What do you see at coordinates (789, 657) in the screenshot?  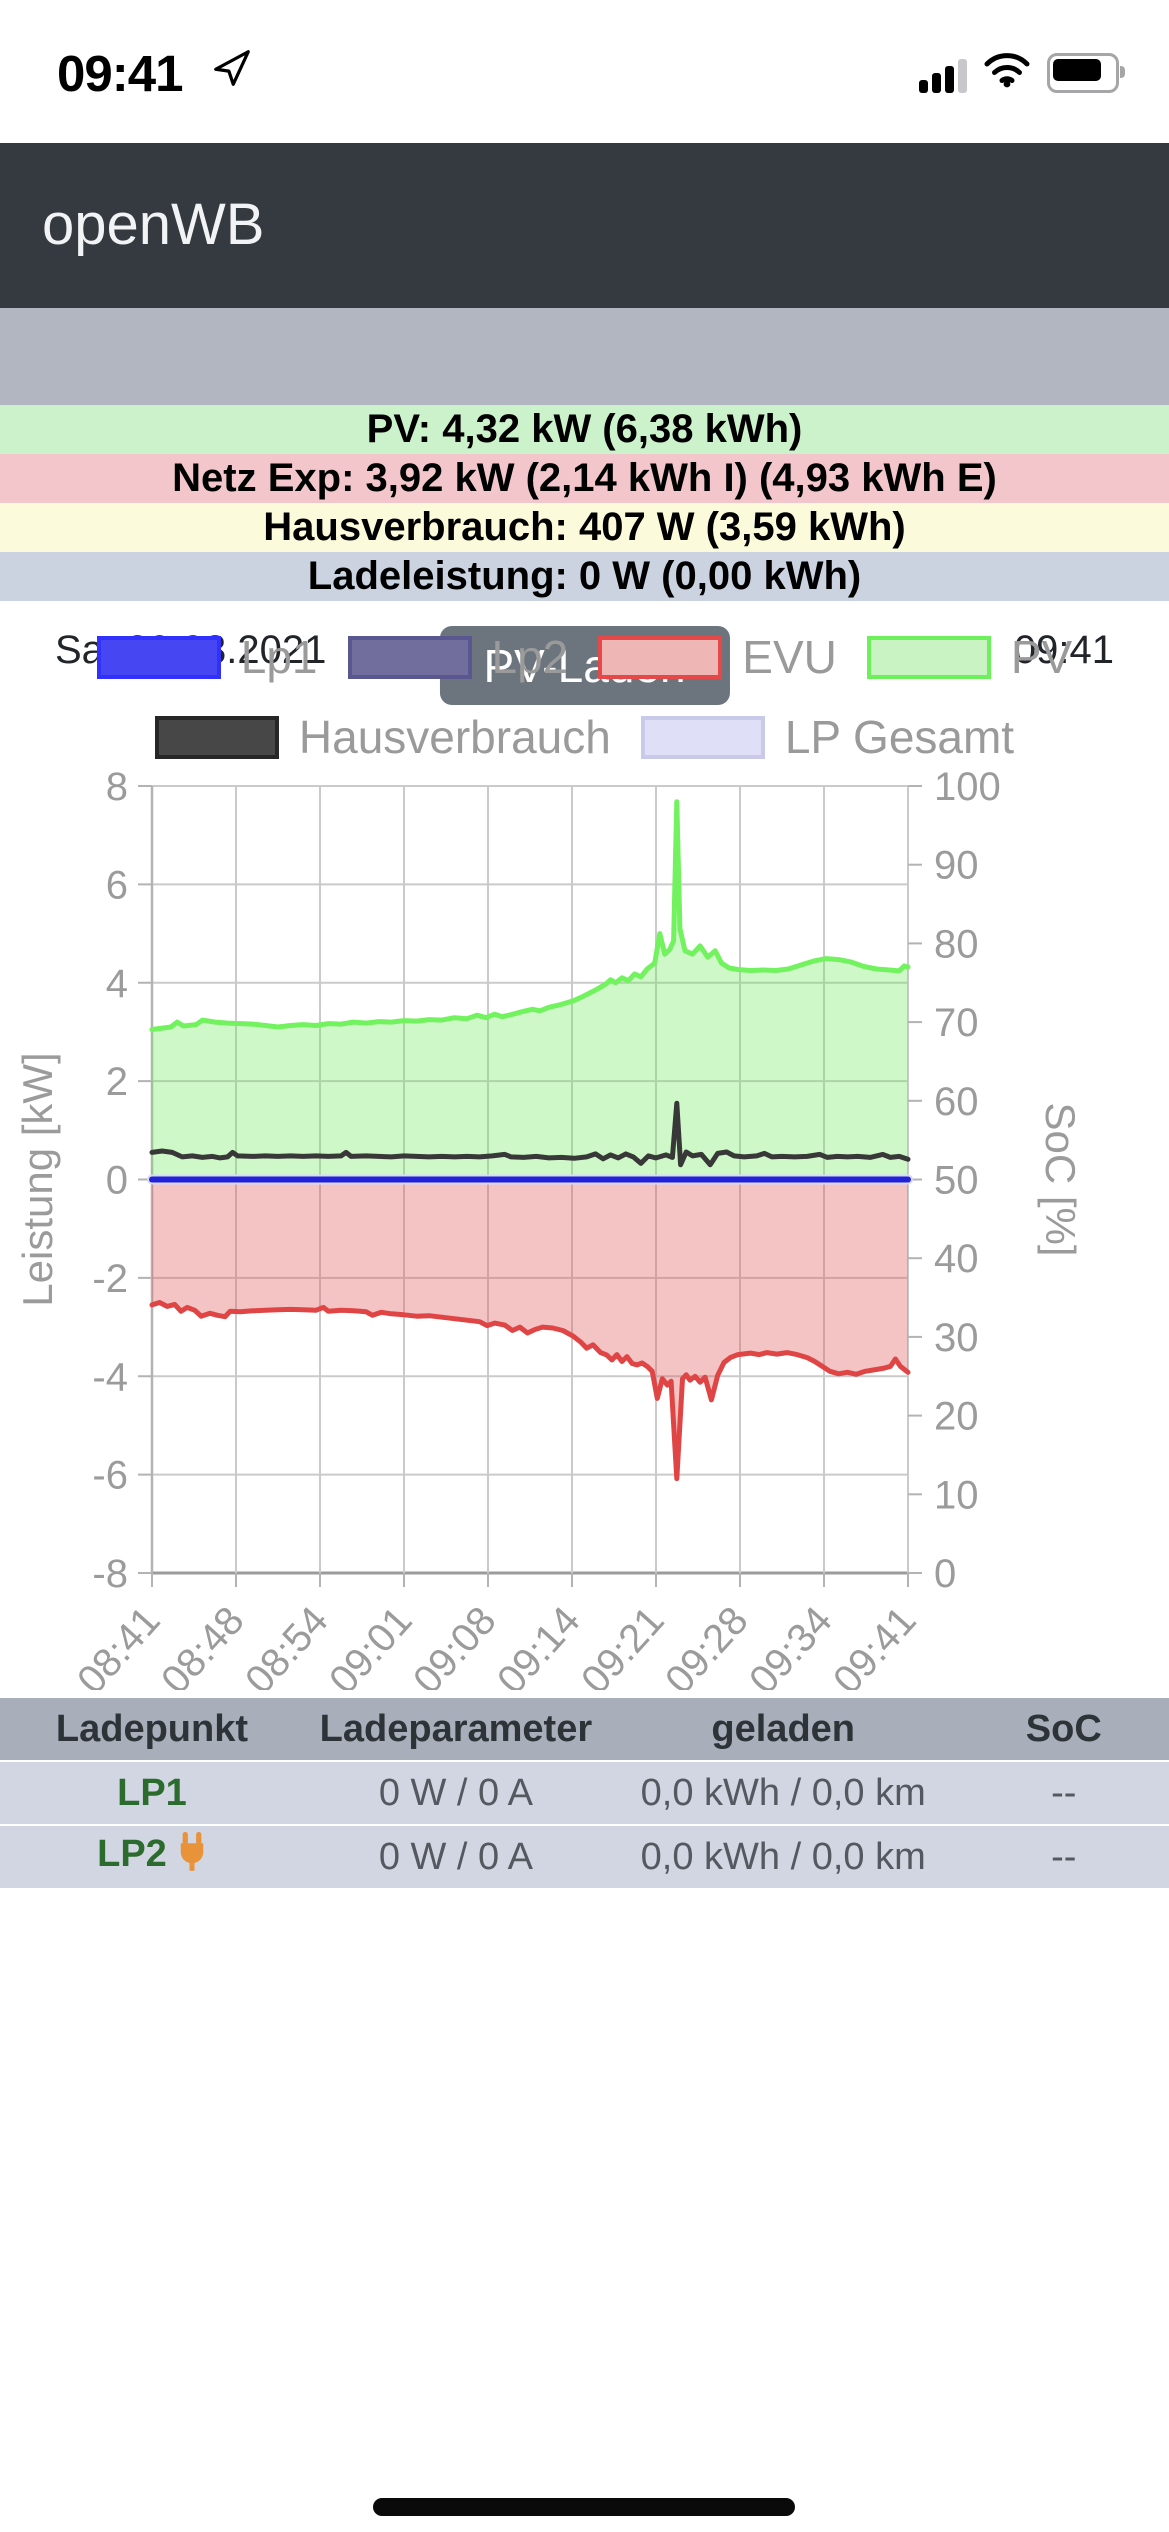 I see `legend-label: EVU` at bounding box center [789, 657].